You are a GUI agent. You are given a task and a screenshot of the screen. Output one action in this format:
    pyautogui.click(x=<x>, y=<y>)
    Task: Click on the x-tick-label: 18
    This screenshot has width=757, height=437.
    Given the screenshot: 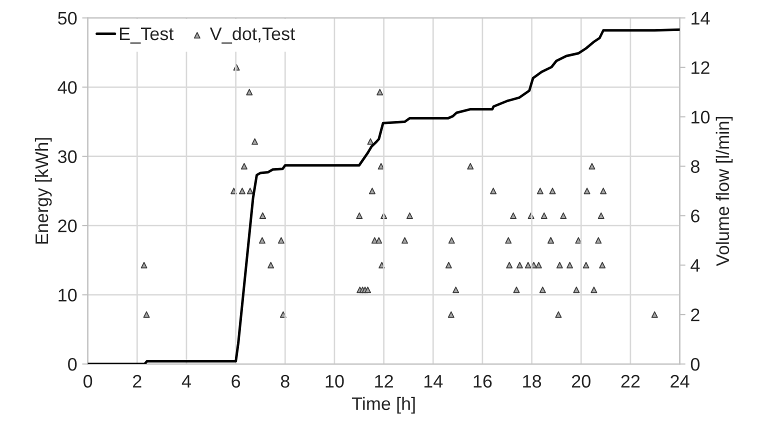 What is the action you would take?
    pyautogui.click(x=532, y=381)
    